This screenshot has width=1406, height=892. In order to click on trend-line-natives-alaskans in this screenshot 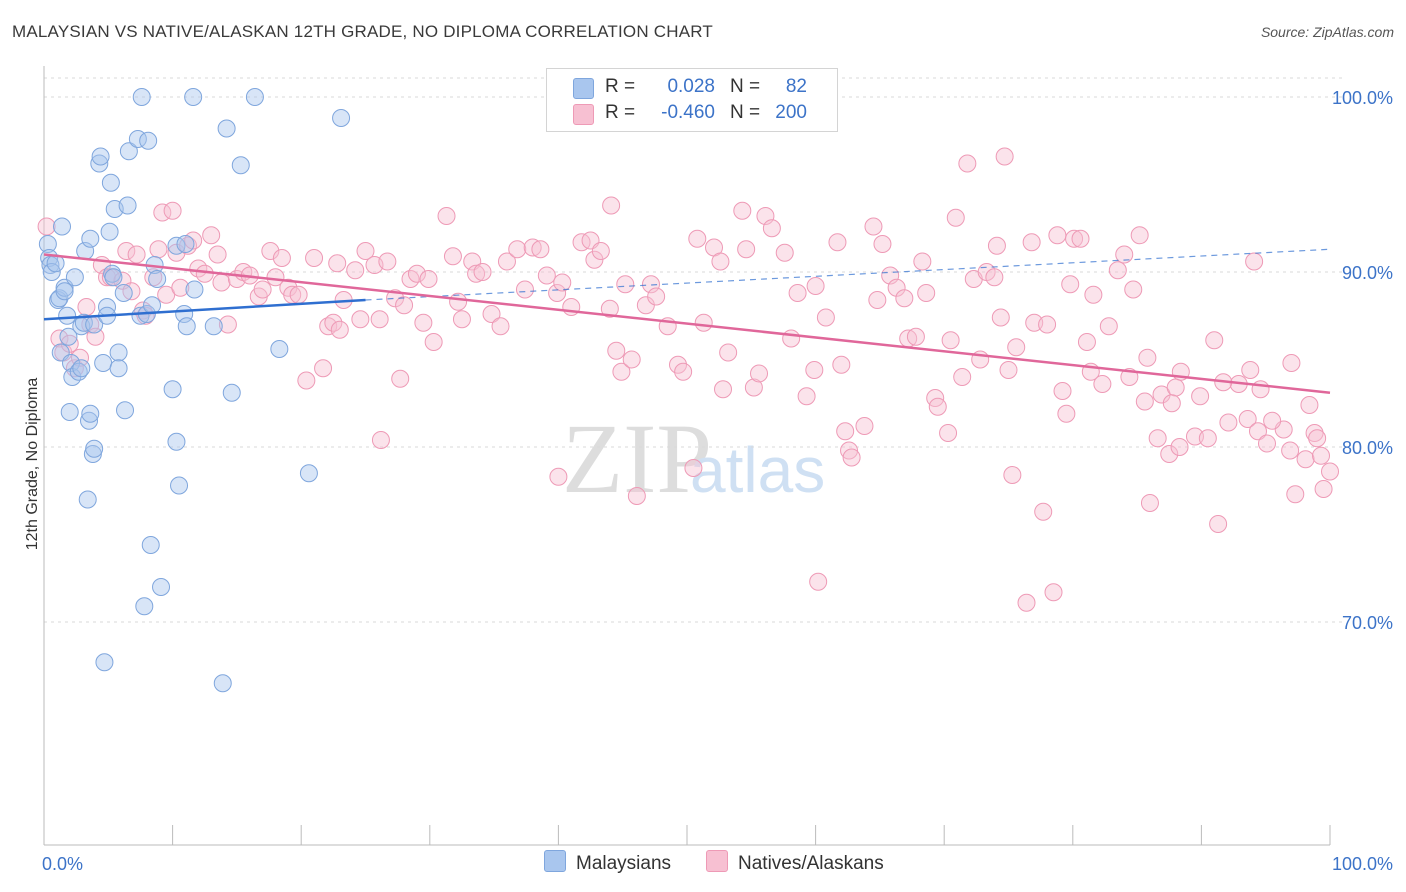, I will do `click(687, 323)`.